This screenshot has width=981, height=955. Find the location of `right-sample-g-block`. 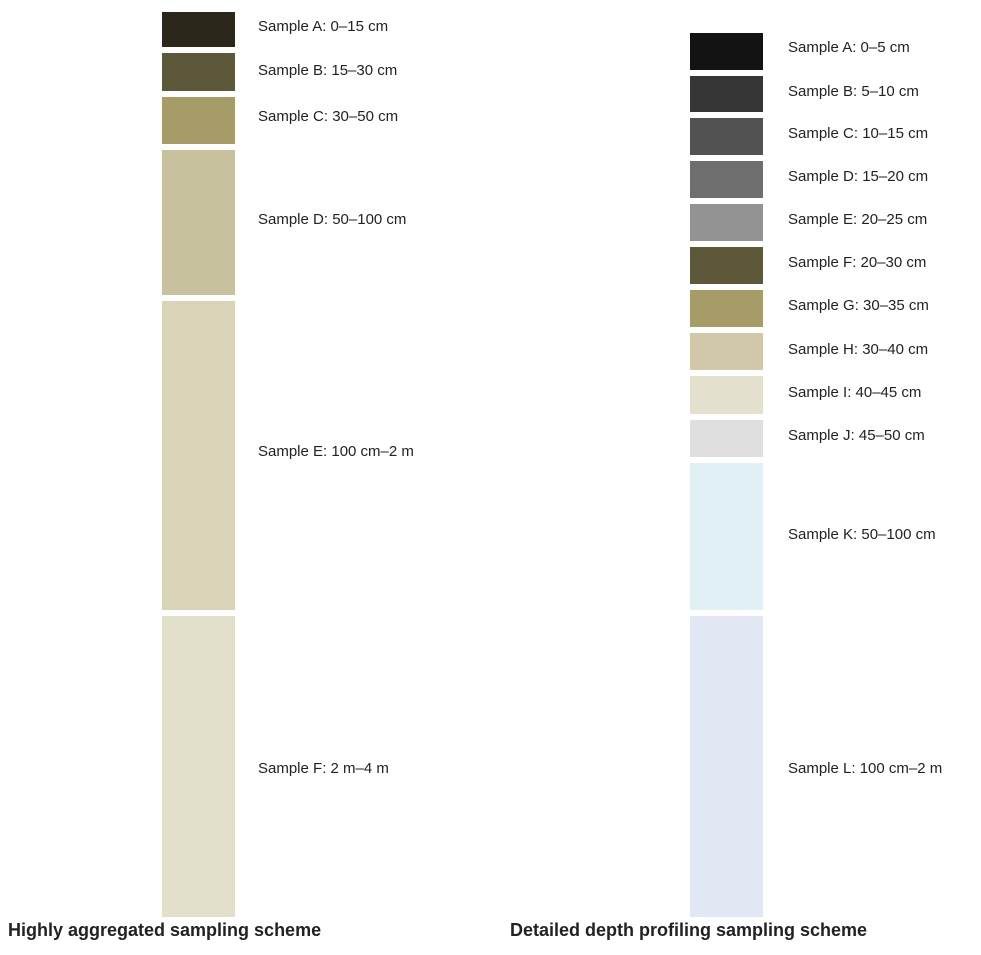

right-sample-g-block is located at coordinates (726, 308).